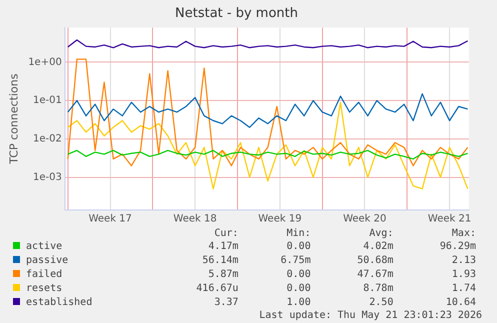  Describe the element at coordinates (13, 119) in the screenshot. I see `y-axis-title: TCP connections` at that location.